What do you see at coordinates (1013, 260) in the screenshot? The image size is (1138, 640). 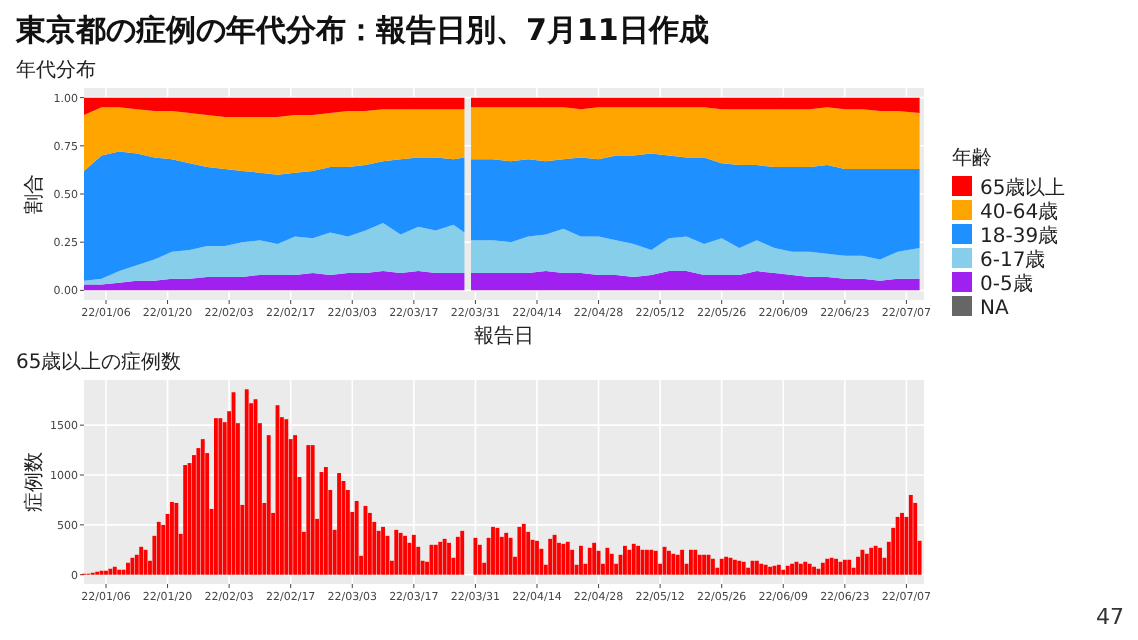 I see `legend-label: 6-17歳` at bounding box center [1013, 260].